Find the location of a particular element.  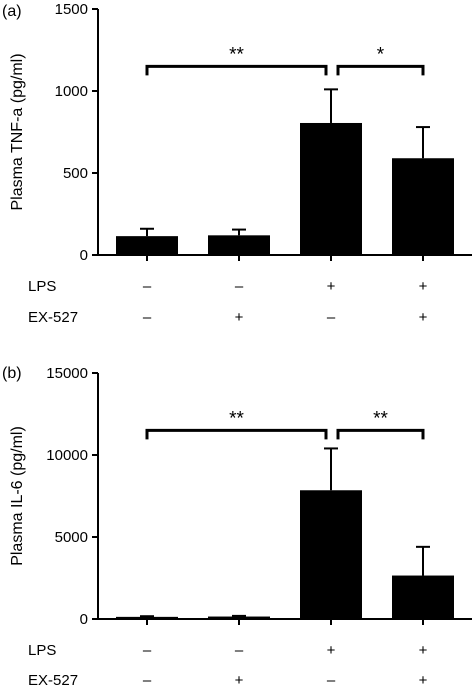

panel-label-b: (b) is located at coordinates (12, 373).